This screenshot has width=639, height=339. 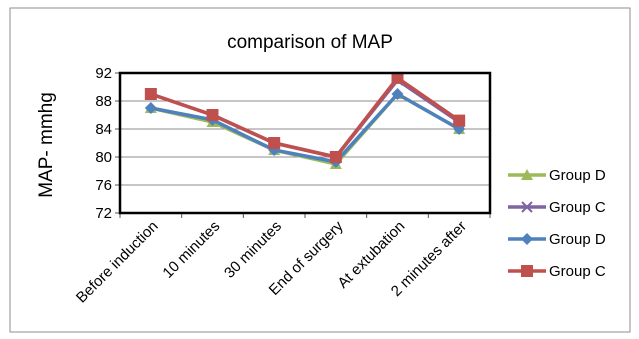 I want to click on y-tick-label: 88, so click(x=103, y=101).